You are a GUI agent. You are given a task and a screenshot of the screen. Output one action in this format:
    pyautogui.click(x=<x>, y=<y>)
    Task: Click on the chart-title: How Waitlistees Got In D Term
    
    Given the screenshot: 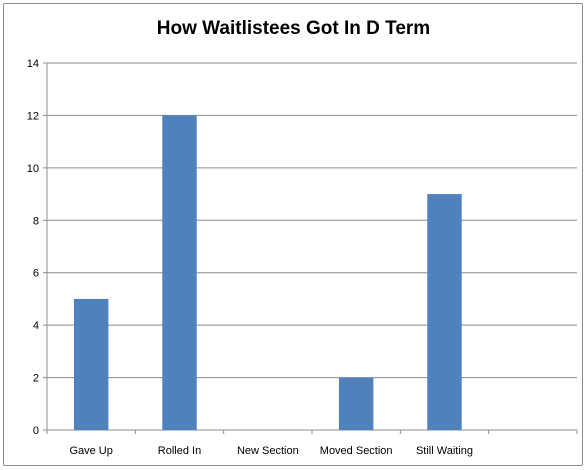 What is the action you would take?
    pyautogui.click(x=293, y=28)
    